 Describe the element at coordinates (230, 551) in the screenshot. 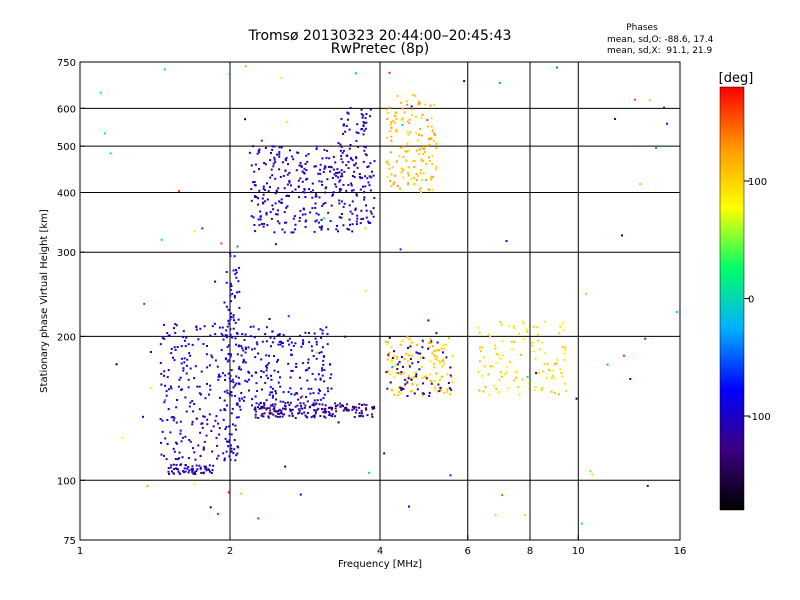

I see `x-tick-label: 2` at that location.